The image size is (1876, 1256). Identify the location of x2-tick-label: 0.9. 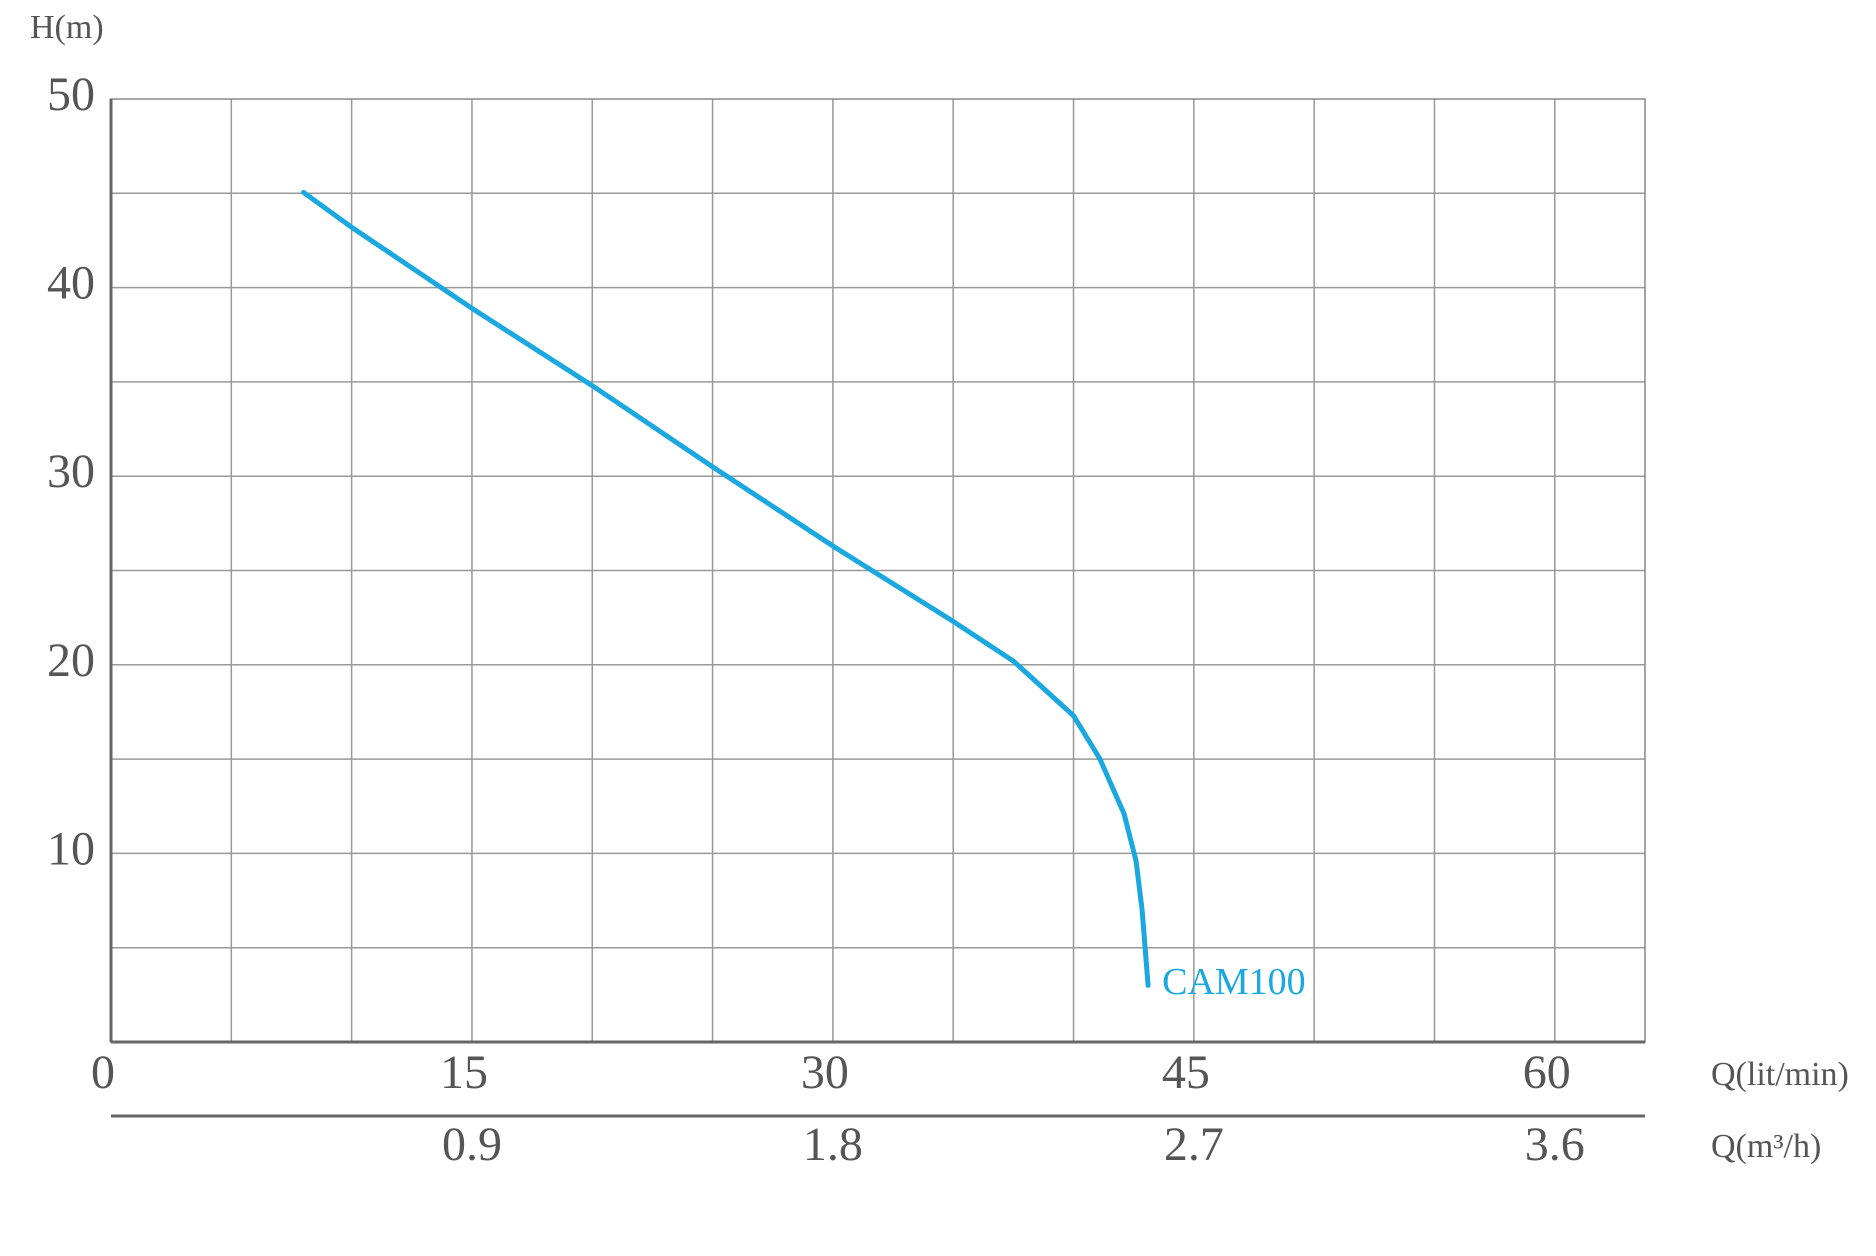
(472, 1144).